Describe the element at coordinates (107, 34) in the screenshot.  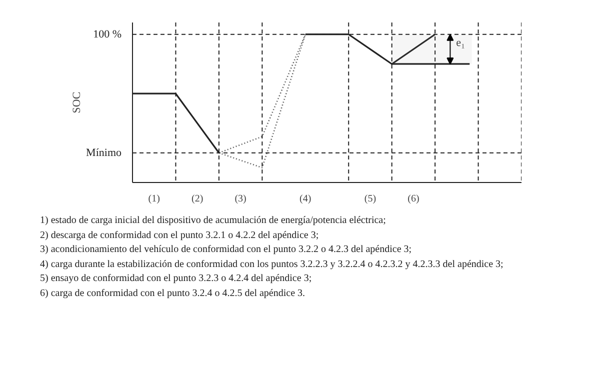
I see `ref-line-label: 100 %` at that location.